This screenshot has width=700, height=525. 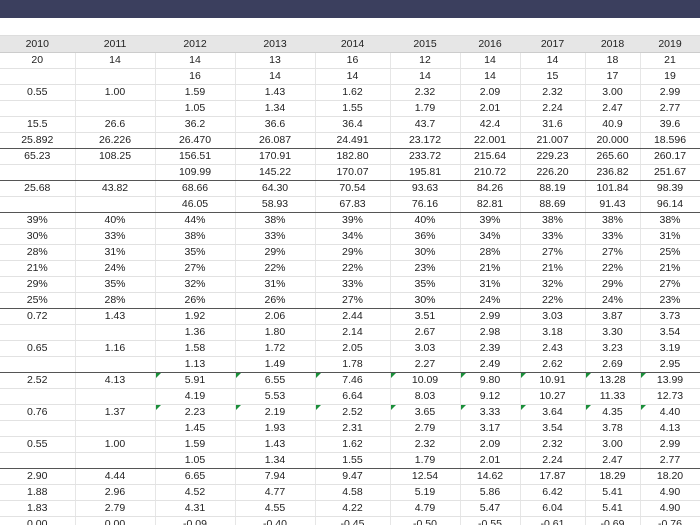 What do you see at coordinates (115, 92) in the screenshot?
I see `cell: 1.00` at bounding box center [115, 92].